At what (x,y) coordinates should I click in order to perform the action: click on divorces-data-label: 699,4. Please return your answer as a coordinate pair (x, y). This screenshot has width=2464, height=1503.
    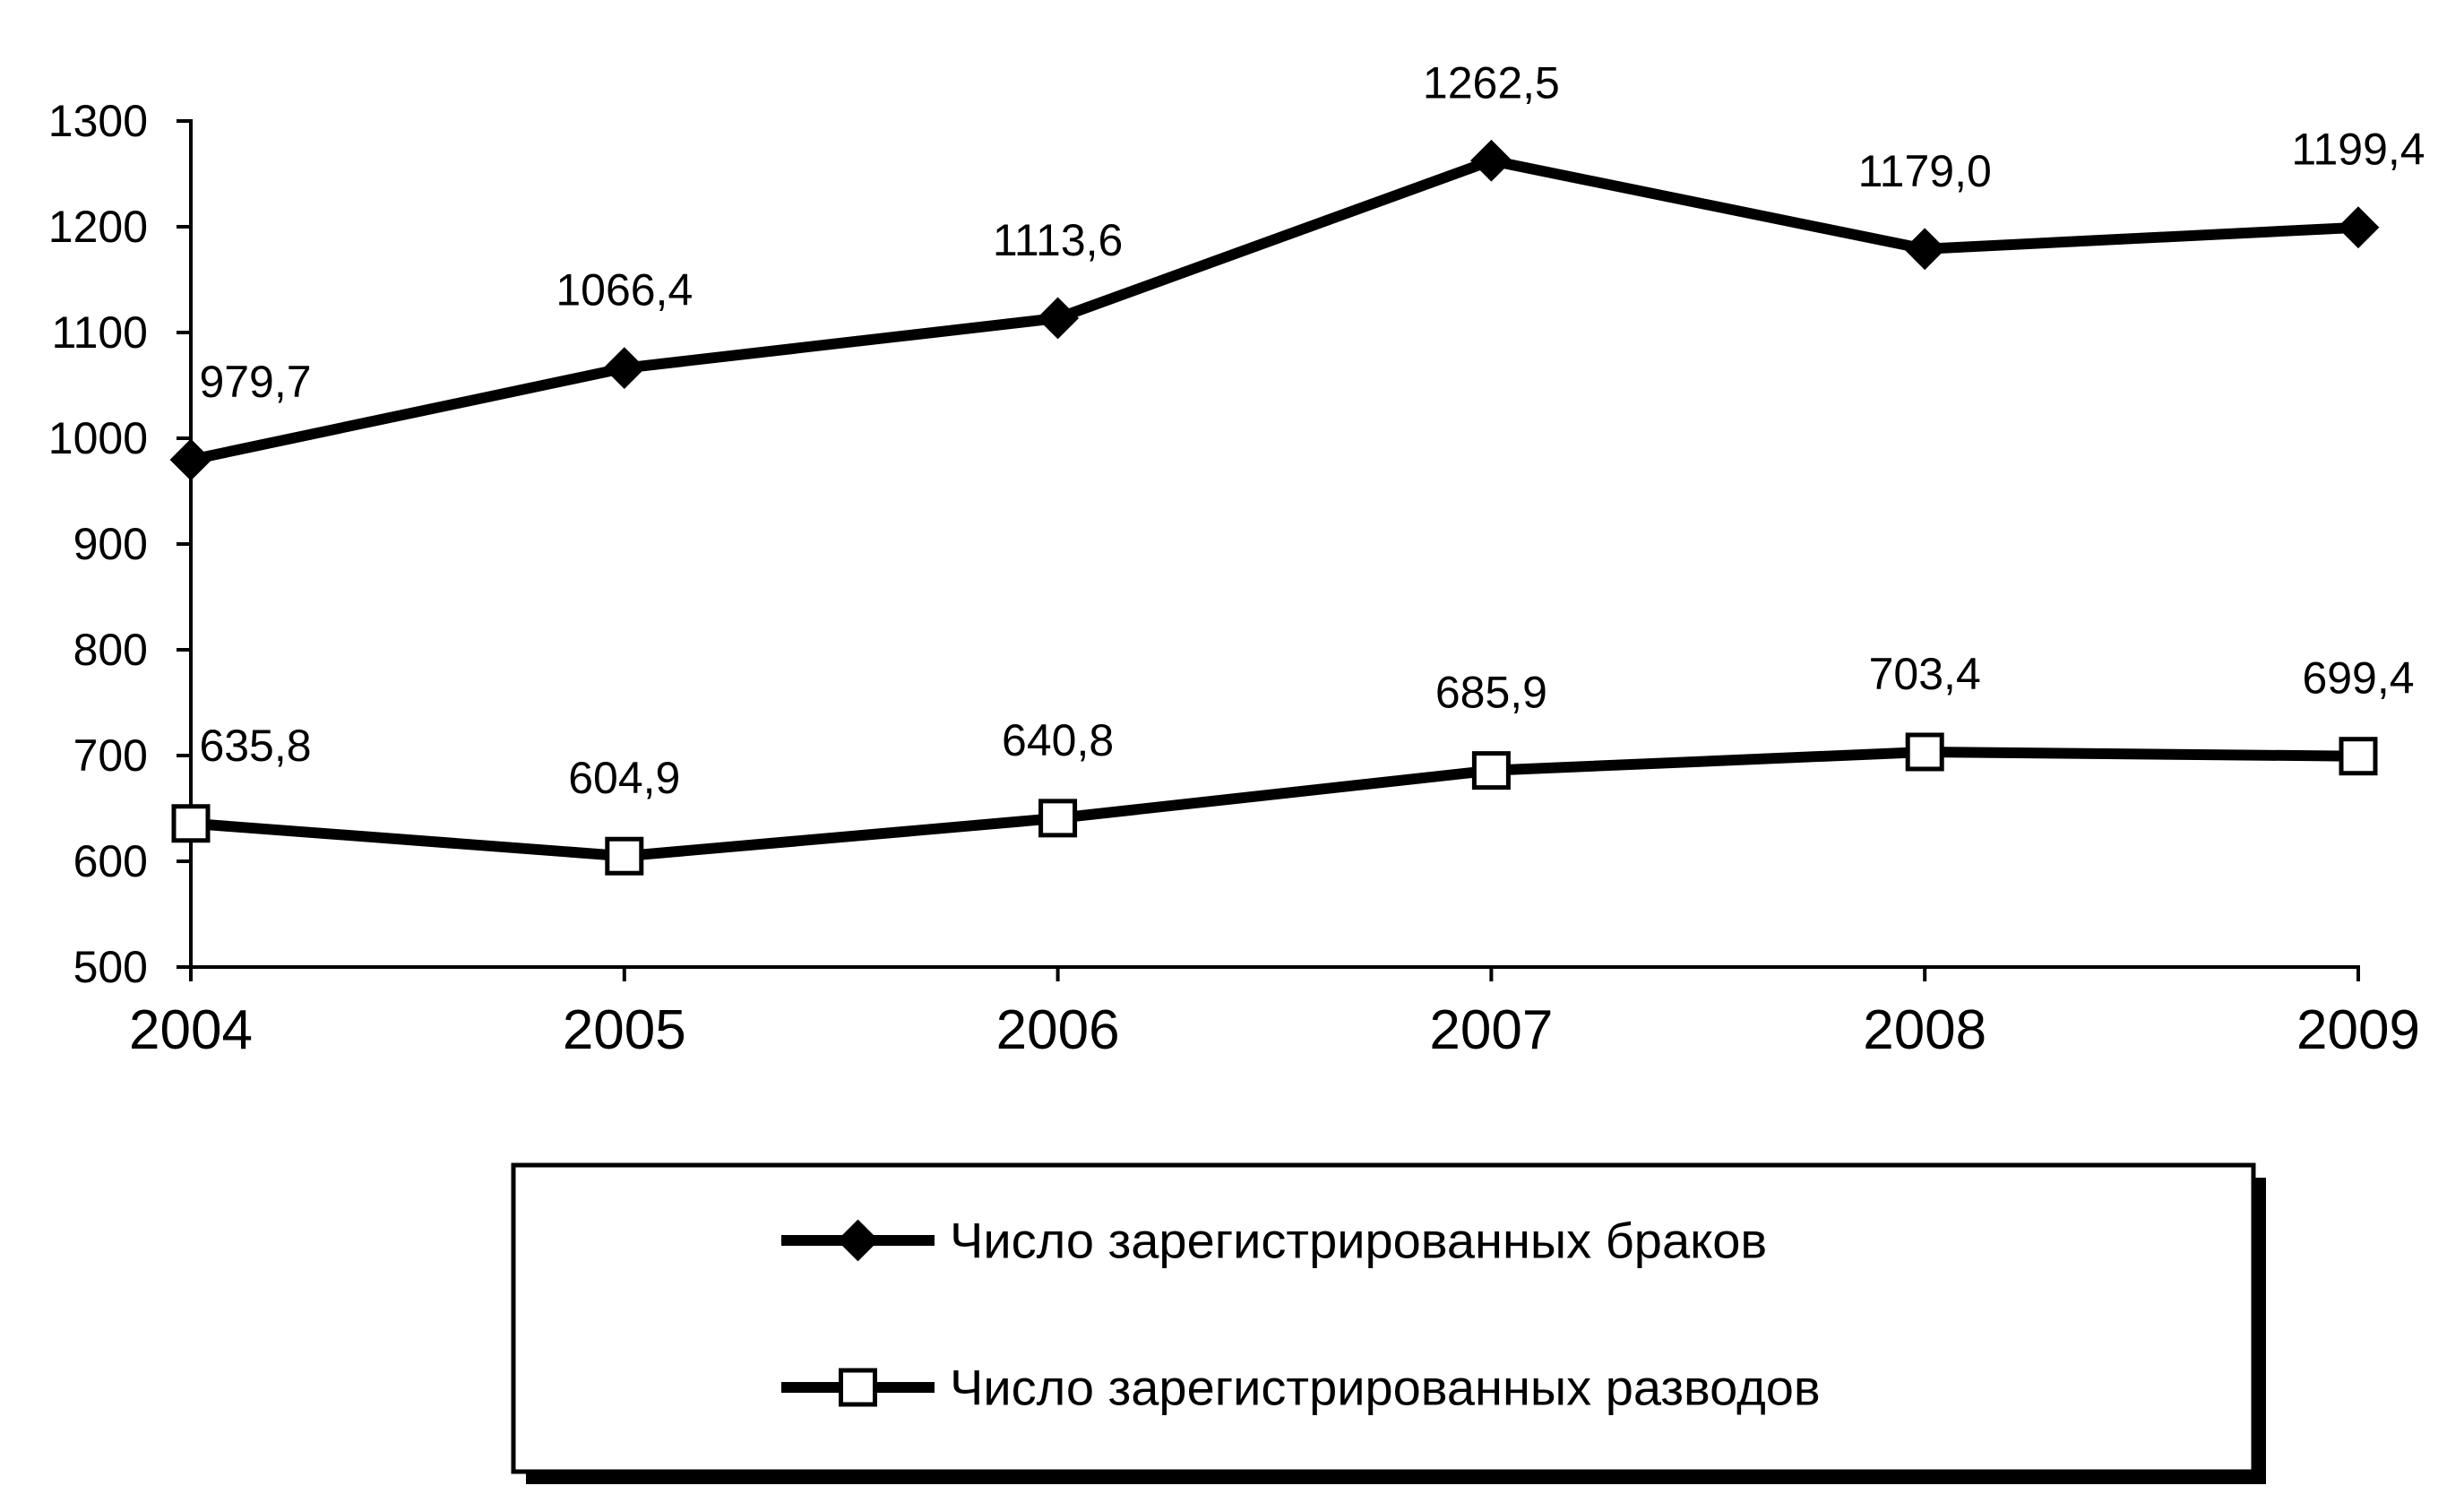
    Looking at the image, I should click on (2358, 678).